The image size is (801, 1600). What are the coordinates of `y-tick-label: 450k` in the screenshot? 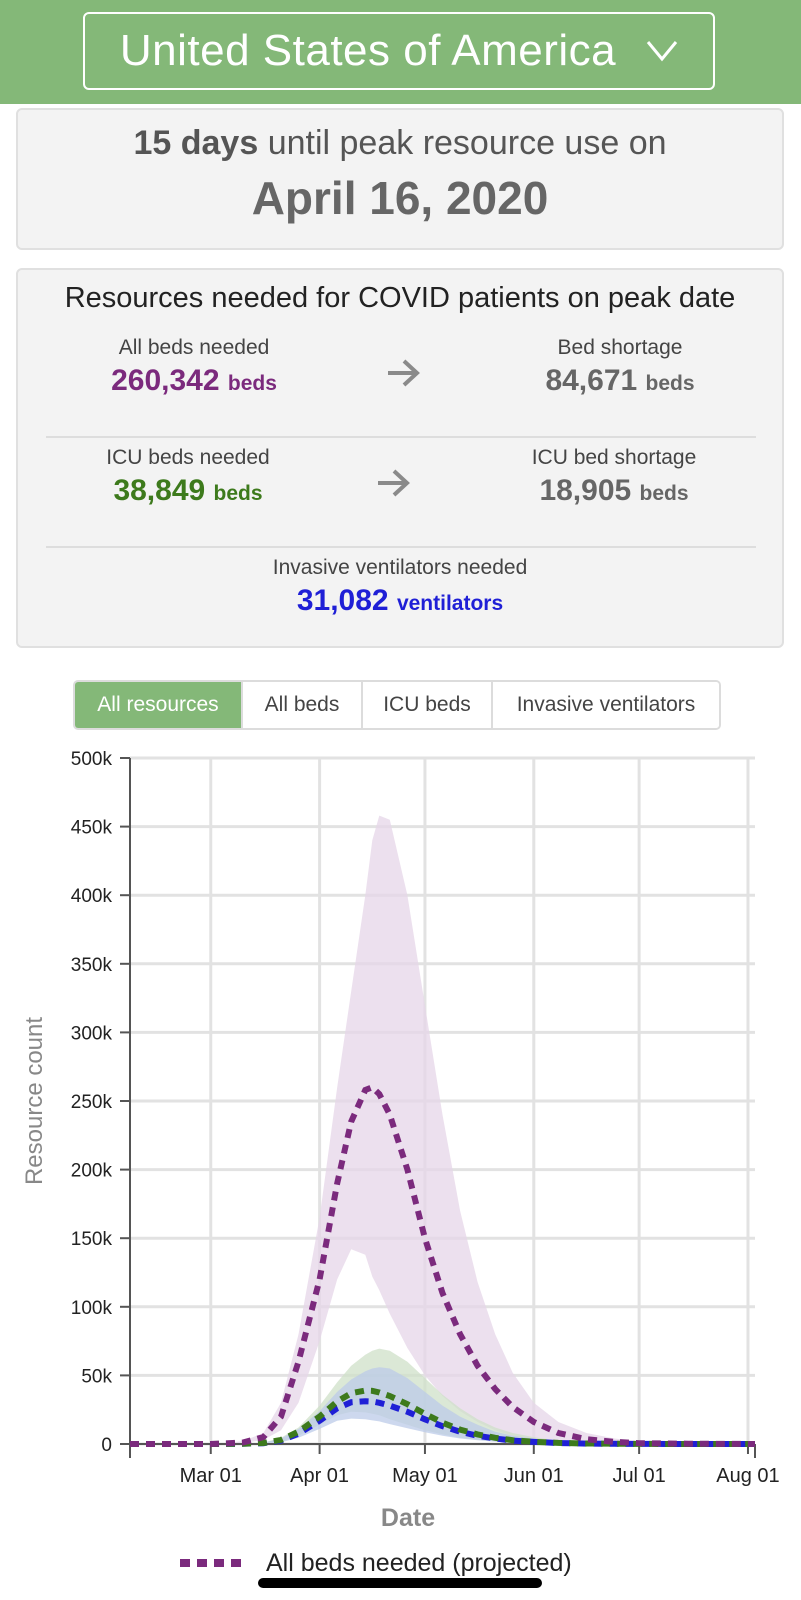 It's located at (92, 828).